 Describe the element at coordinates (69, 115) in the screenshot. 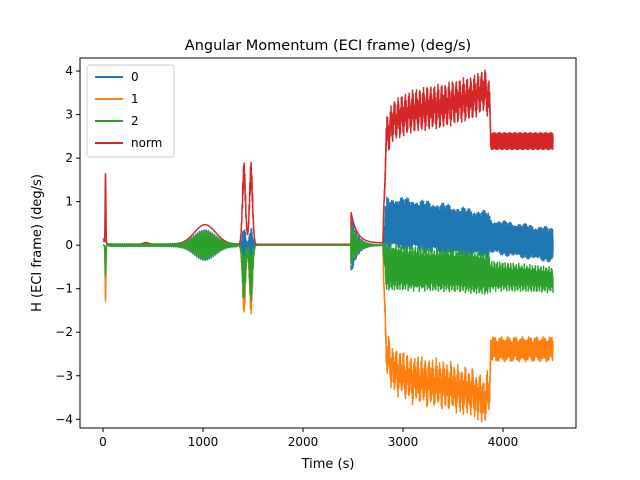

I see `y-tick-label: 3` at that location.